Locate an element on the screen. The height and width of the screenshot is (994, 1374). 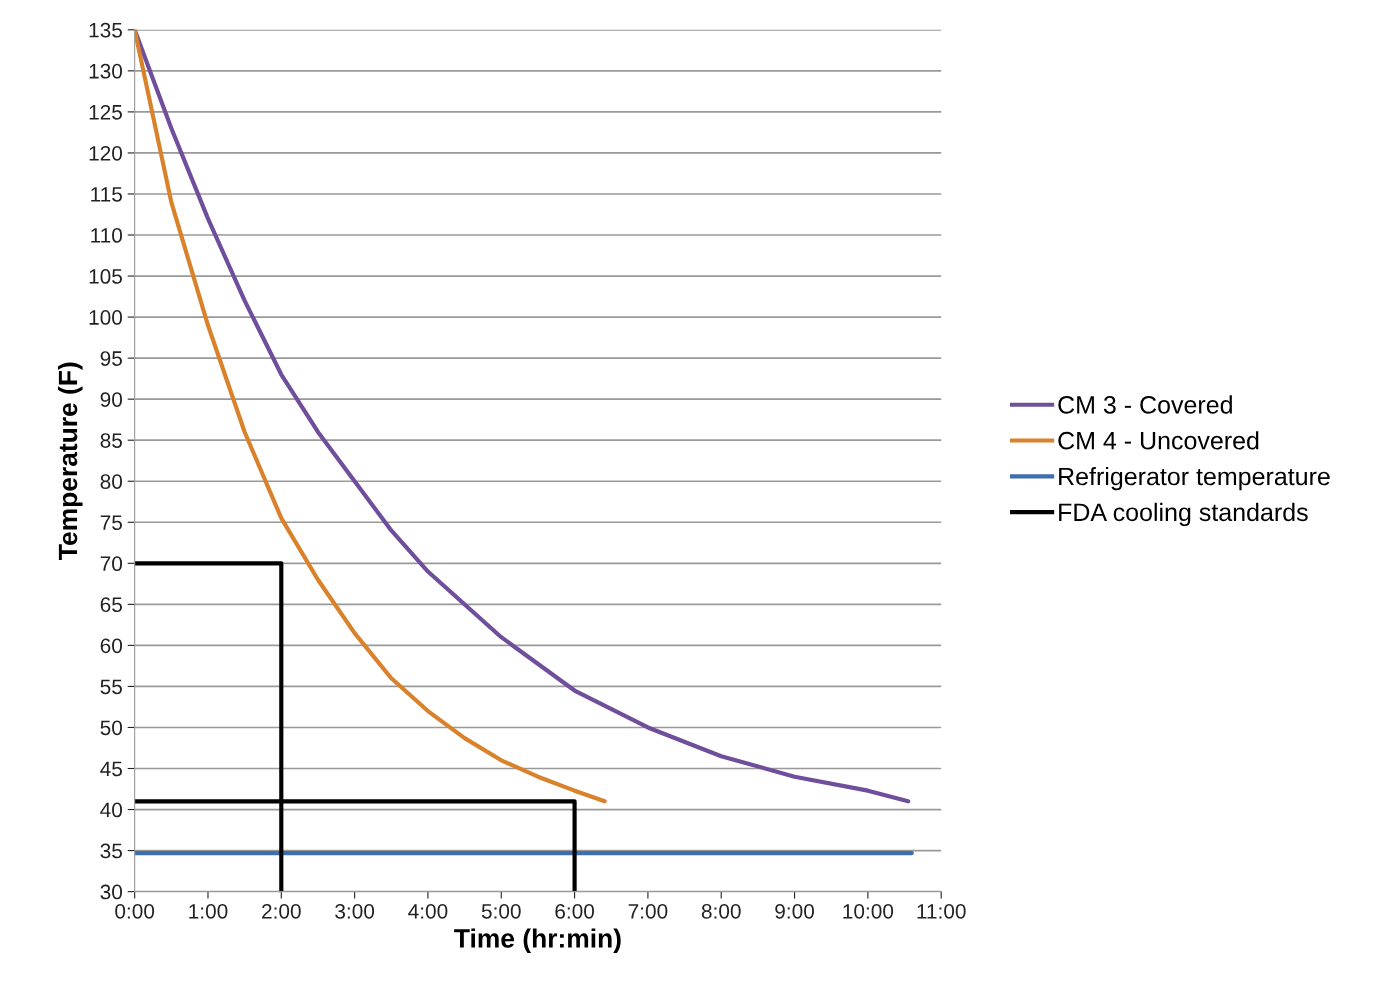
y-tick-label: 100 is located at coordinates (106, 317).